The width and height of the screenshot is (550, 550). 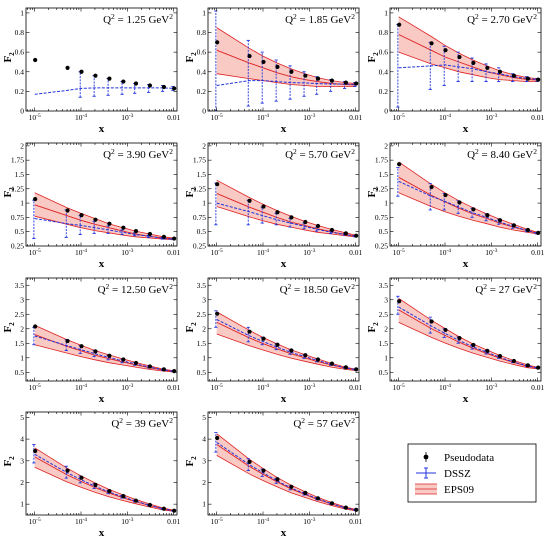 I want to click on legend-label: DSSZ, so click(x=457, y=474).